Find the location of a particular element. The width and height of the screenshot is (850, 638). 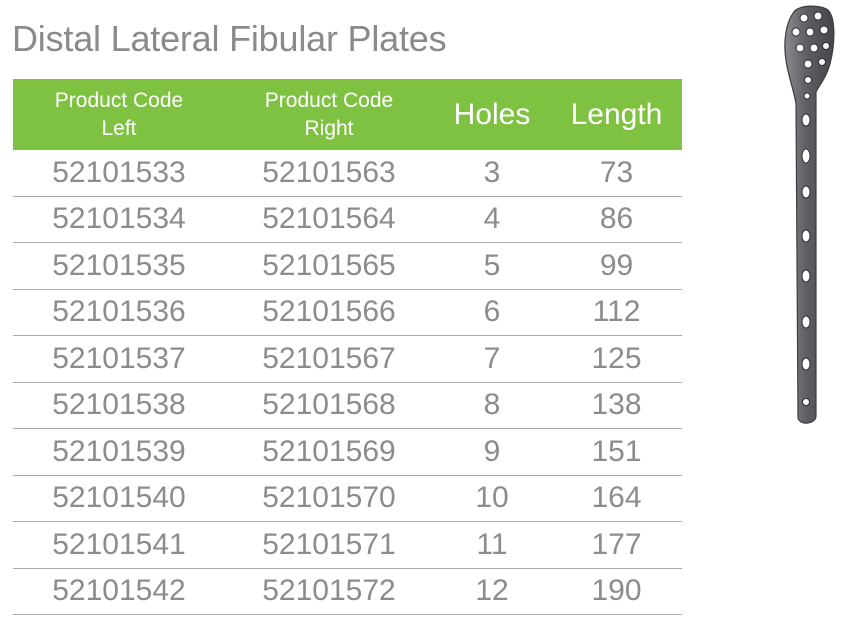

cell-holes: 6 is located at coordinates (492, 312).